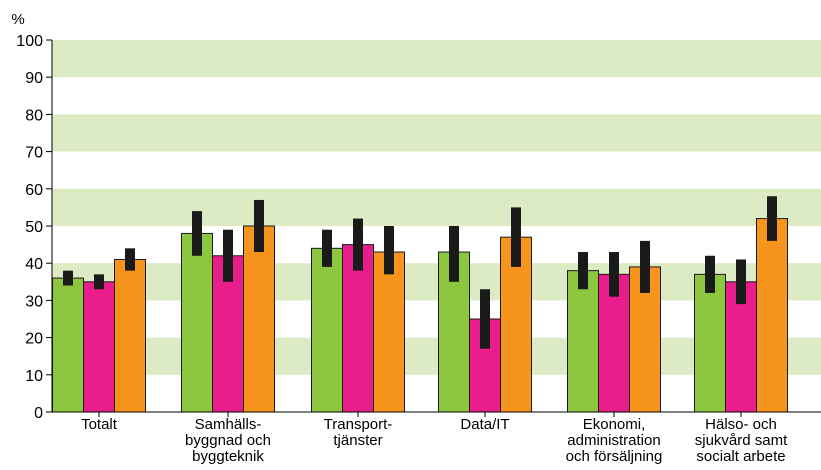 This screenshot has height=470, width=821. I want to click on y-tick-label: 10, so click(34, 376).